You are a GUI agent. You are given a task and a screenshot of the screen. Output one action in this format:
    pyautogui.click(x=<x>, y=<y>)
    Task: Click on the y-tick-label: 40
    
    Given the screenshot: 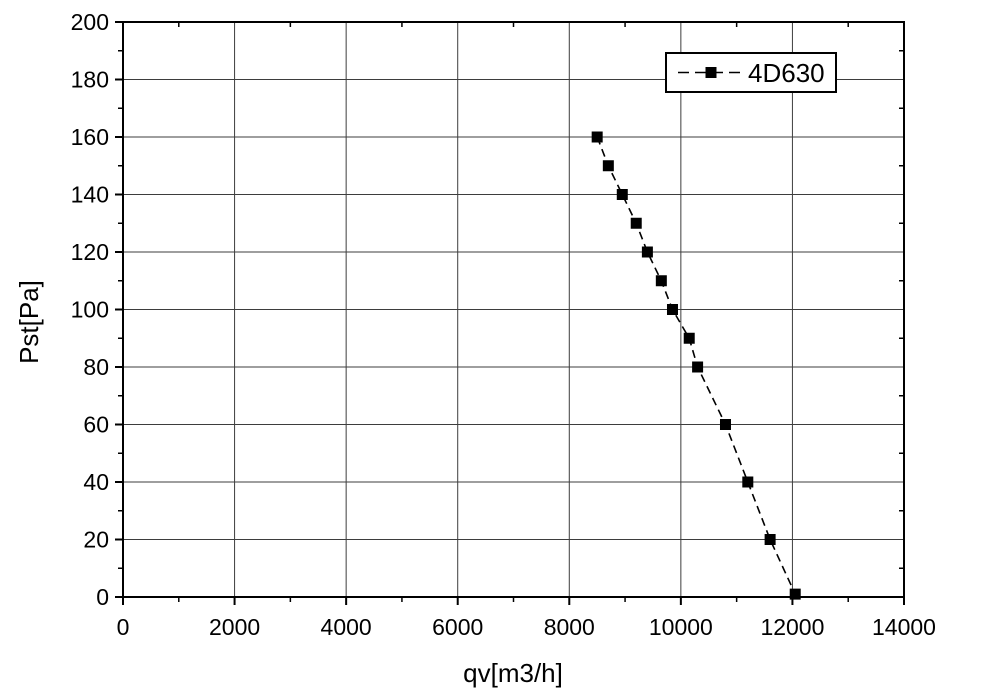 What is the action you would take?
    pyautogui.click(x=96, y=482)
    